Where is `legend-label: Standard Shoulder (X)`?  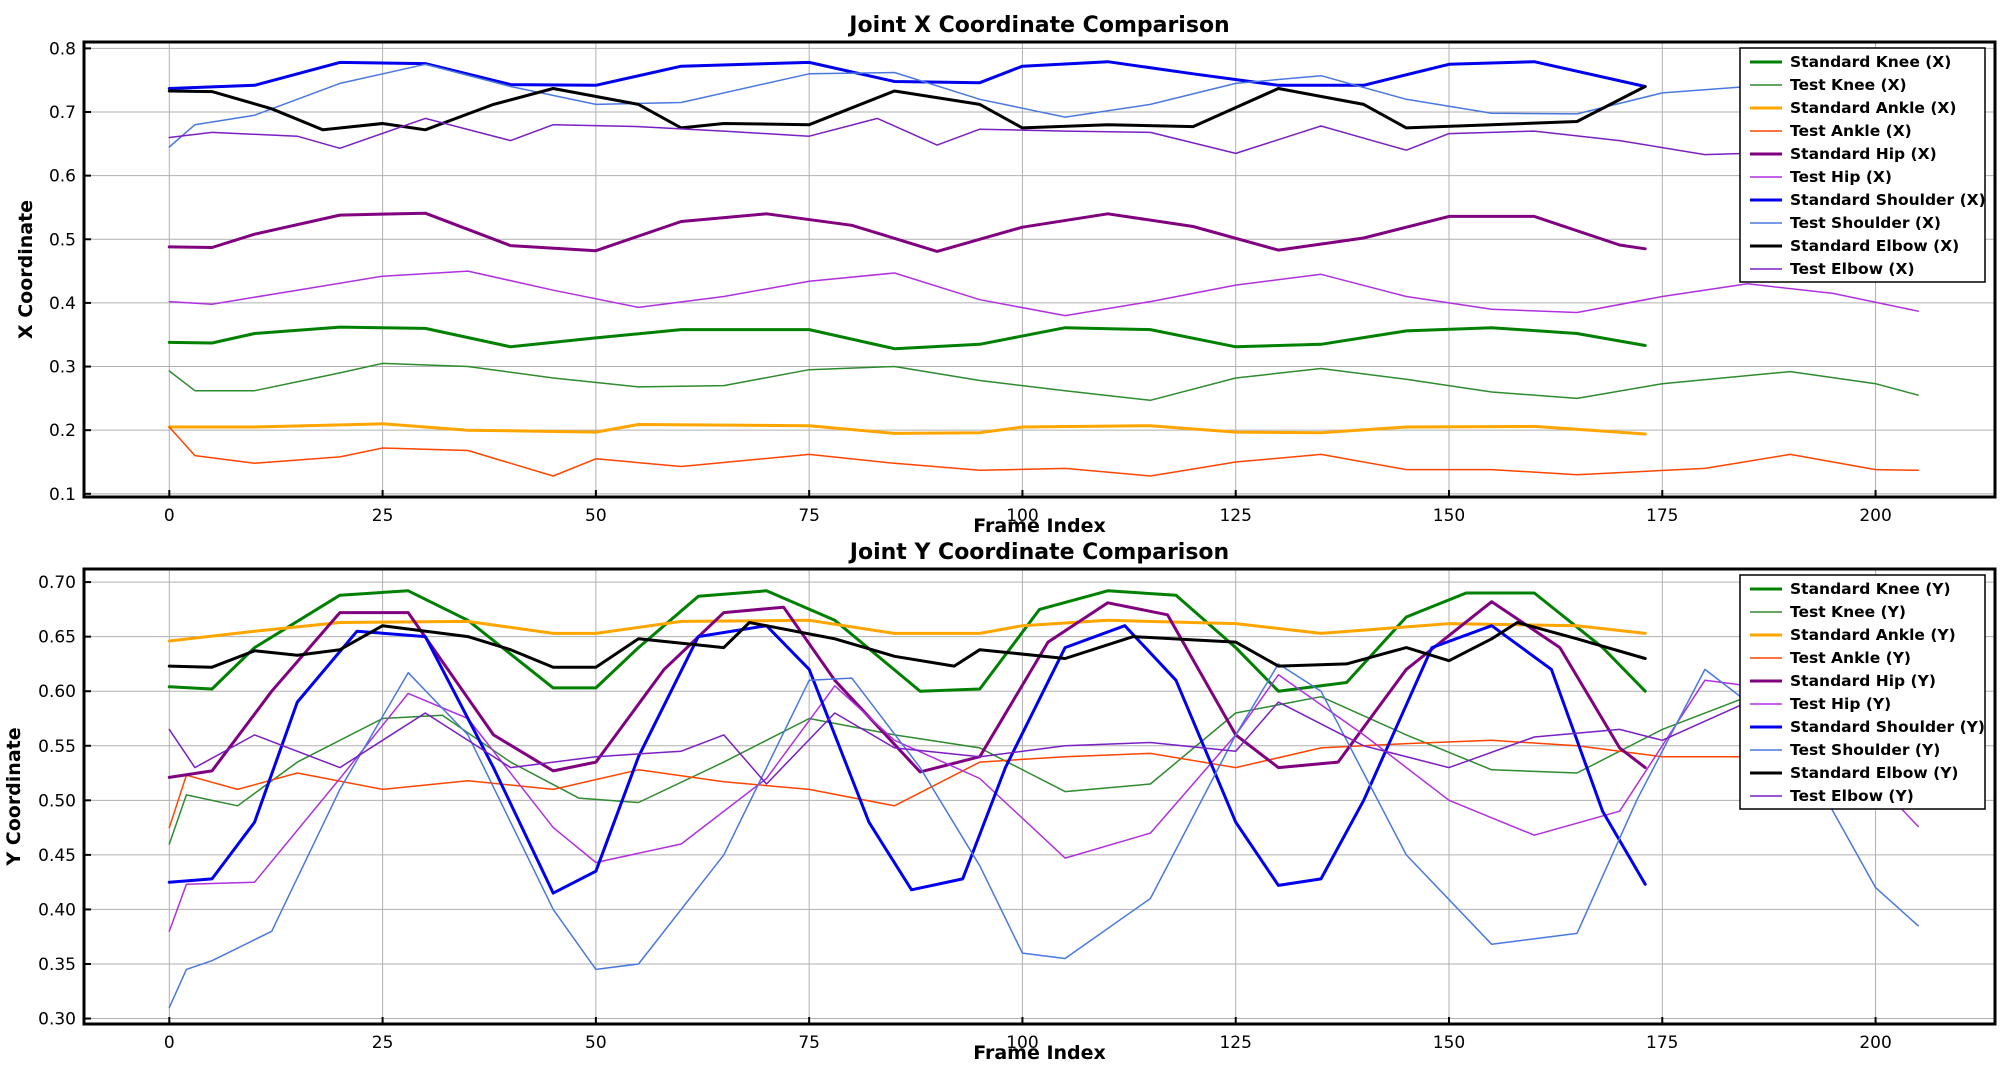 legend-label: Standard Shoulder (X) is located at coordinates (1888, 200).